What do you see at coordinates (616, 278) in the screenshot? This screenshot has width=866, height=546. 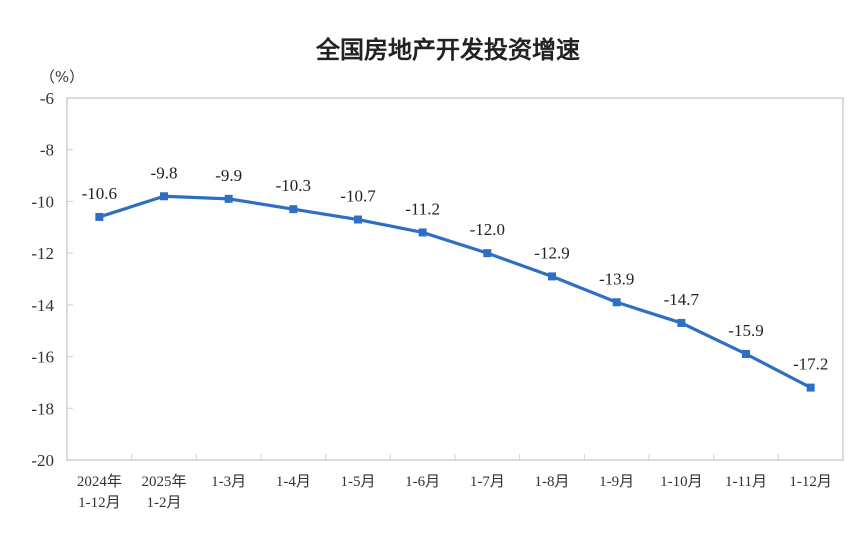 I see `data-label: -13.9` at bounding box center [616, 278].